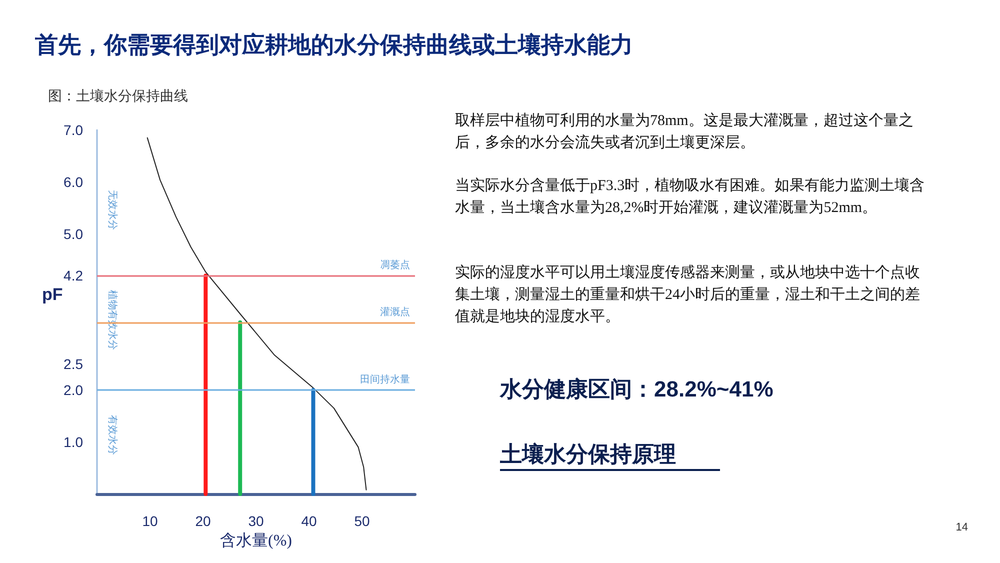 The width and height of the screenshot is (1000, 563). What do you see at coordinates (395, 312) in the screenshot?
I see `ref-line-label: 灌溉点` at bounding box center [395, 312].